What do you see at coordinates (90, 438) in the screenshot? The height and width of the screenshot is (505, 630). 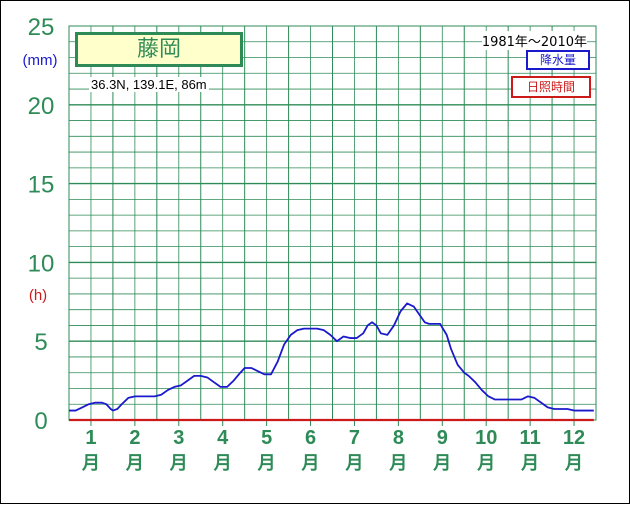 I see `x-tick-label: 1` at bounding box center [90, 438].